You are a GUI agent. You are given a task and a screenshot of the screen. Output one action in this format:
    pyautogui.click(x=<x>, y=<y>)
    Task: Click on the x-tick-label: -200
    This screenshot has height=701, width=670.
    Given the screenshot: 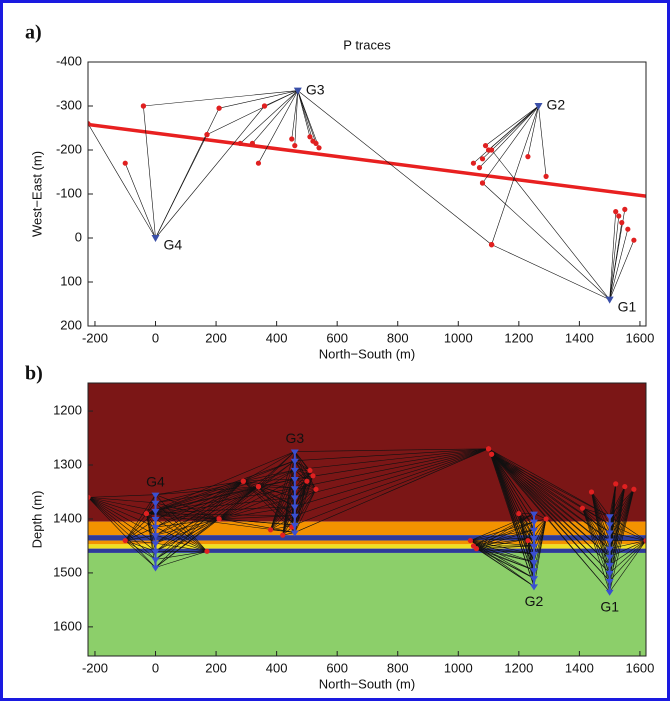 What is the action you would take?
    pyautogui.click(x=95, y=667)
    